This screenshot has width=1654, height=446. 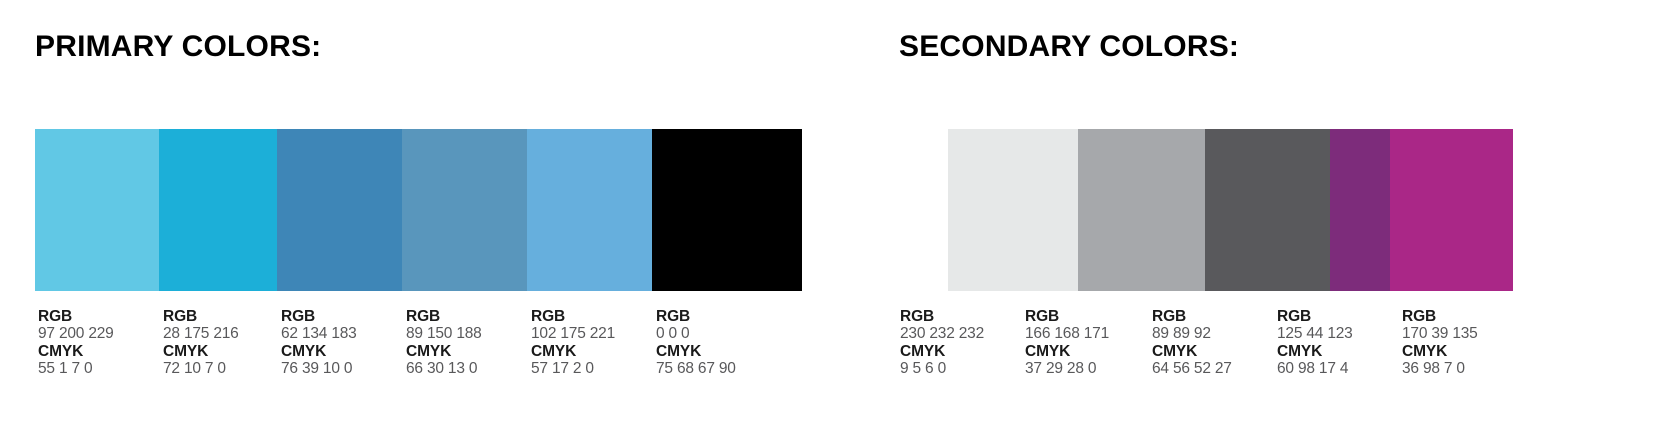 I want to click on color-swatch-cornflower-blue, so click(x=589, y=210).